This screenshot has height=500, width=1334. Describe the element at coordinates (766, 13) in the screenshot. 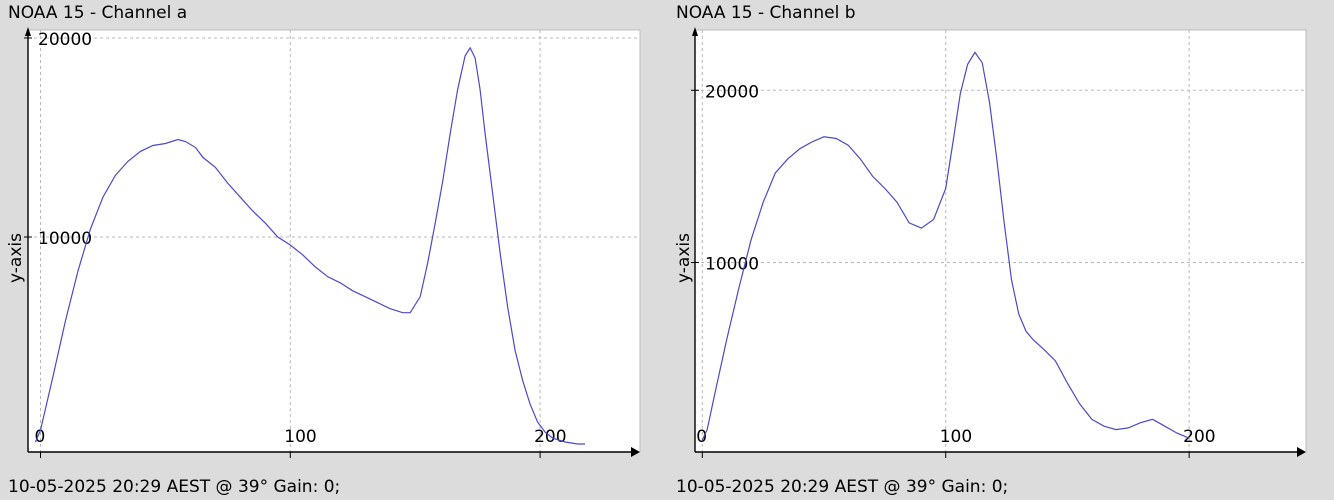

I see `chart-title: NOAA 15 - Channel b` at that location.